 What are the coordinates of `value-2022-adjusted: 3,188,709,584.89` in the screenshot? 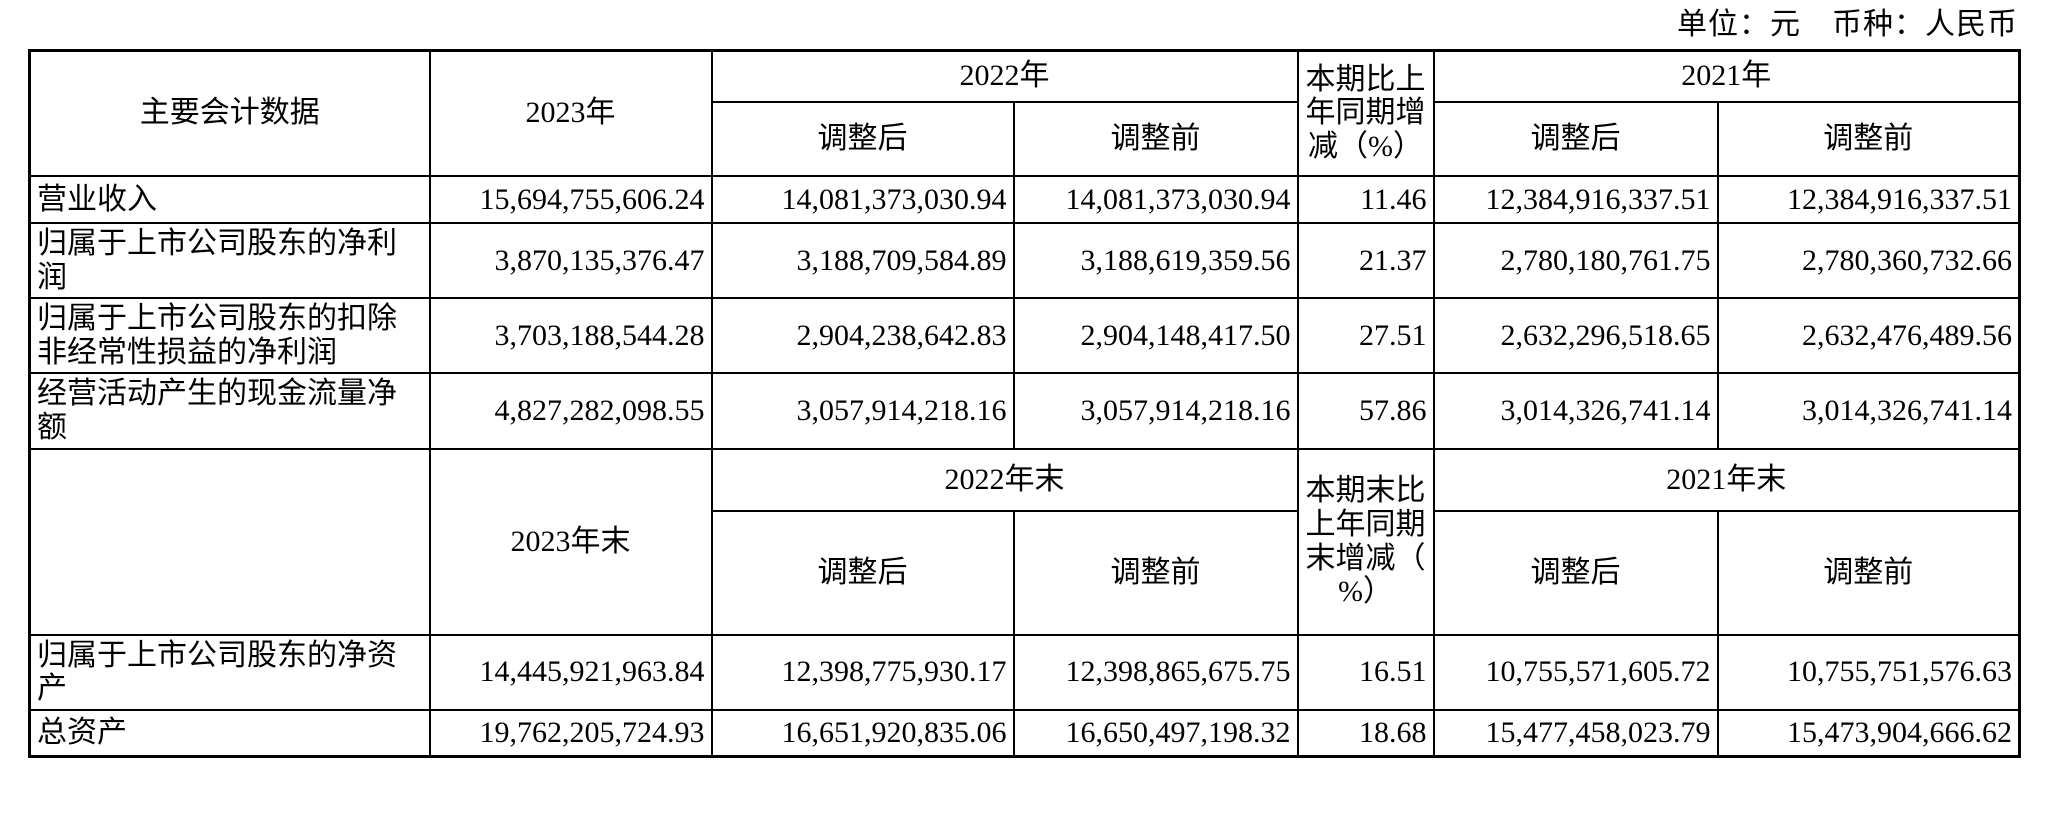 It's located at (862, 260).